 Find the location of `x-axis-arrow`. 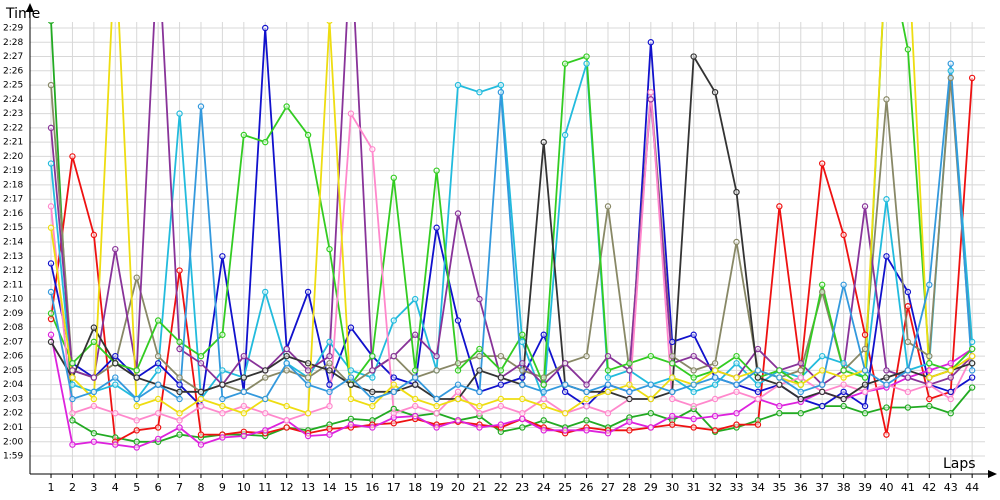

x-axis-arrow is located at coordinates (992, 474).